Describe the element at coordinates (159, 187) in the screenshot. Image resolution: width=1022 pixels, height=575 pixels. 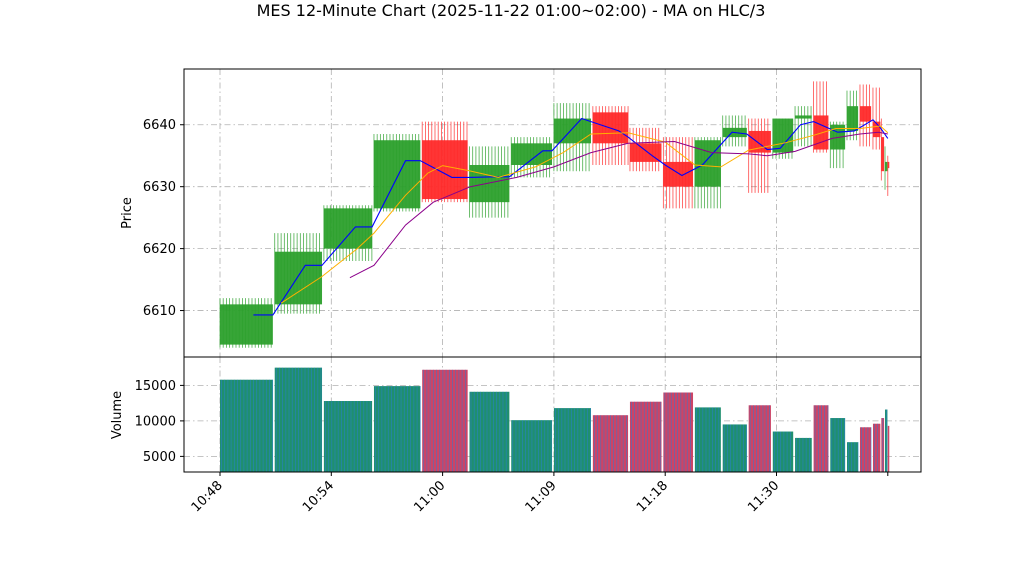
I see `price-tick-label-2: 6630` at that location.